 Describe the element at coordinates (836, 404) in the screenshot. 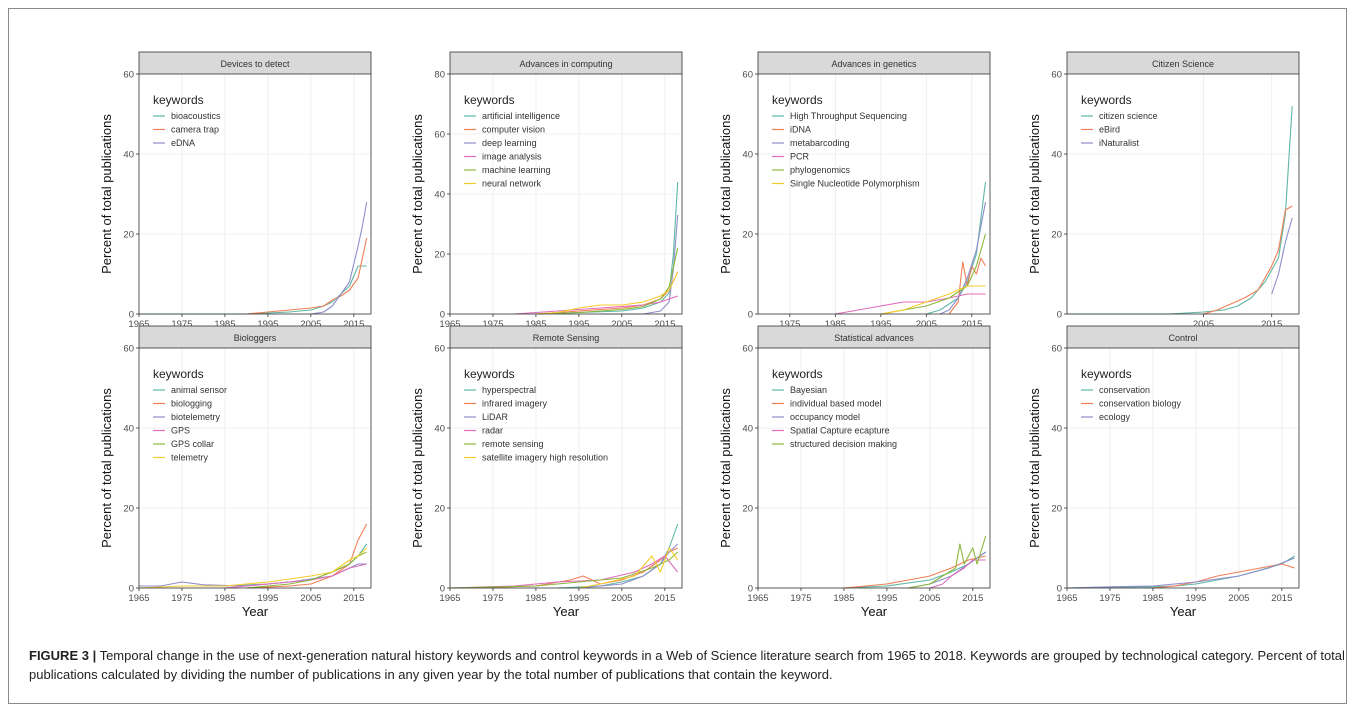

I see `legend-label: individual based model` at that location.